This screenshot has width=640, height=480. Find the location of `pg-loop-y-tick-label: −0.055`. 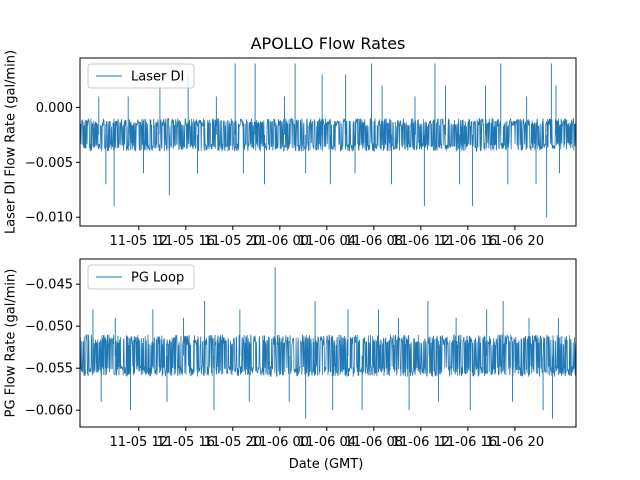

pg-loop-y-tick-label: −0.055 is located at coordinates (49, 369).